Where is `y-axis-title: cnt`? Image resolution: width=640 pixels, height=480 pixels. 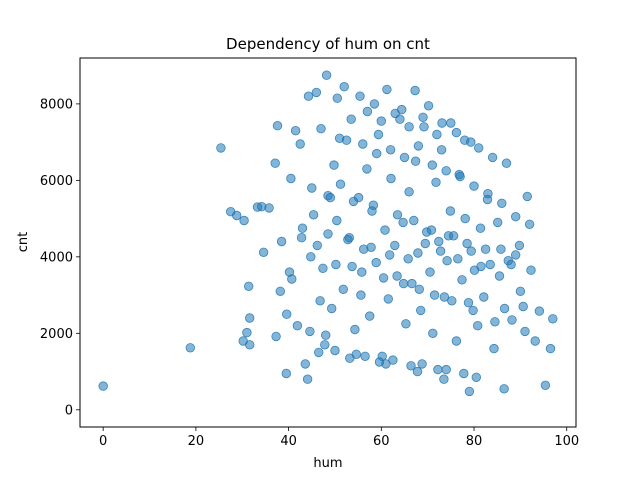 y-axis-title: cnt is located at coordinates (23, 242).